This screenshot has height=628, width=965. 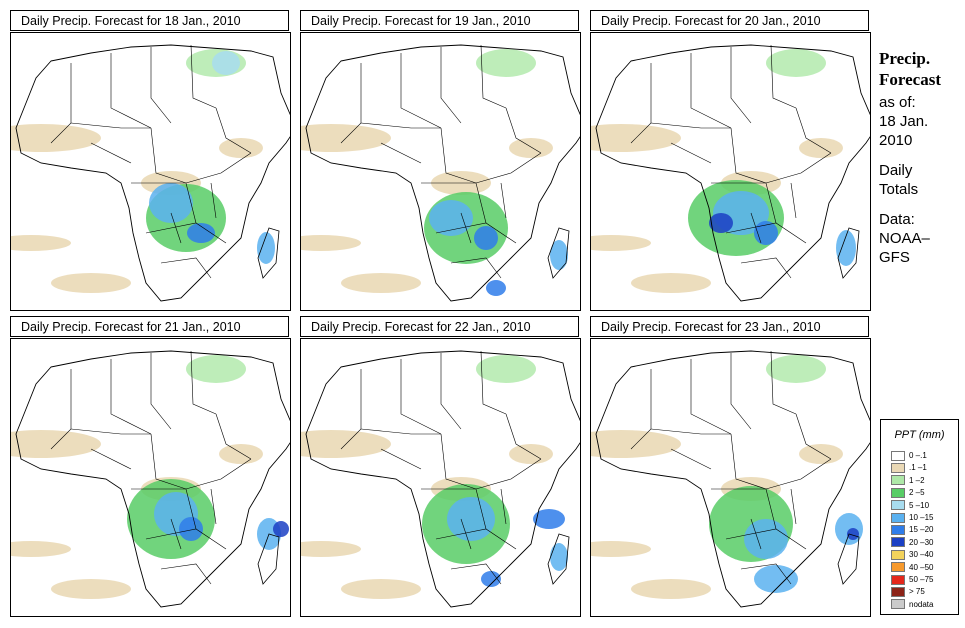 What do you see at coordinates (897, 219) in the screenshot?
I see `side-data-label: Data:` at bounding box center [897, 219].